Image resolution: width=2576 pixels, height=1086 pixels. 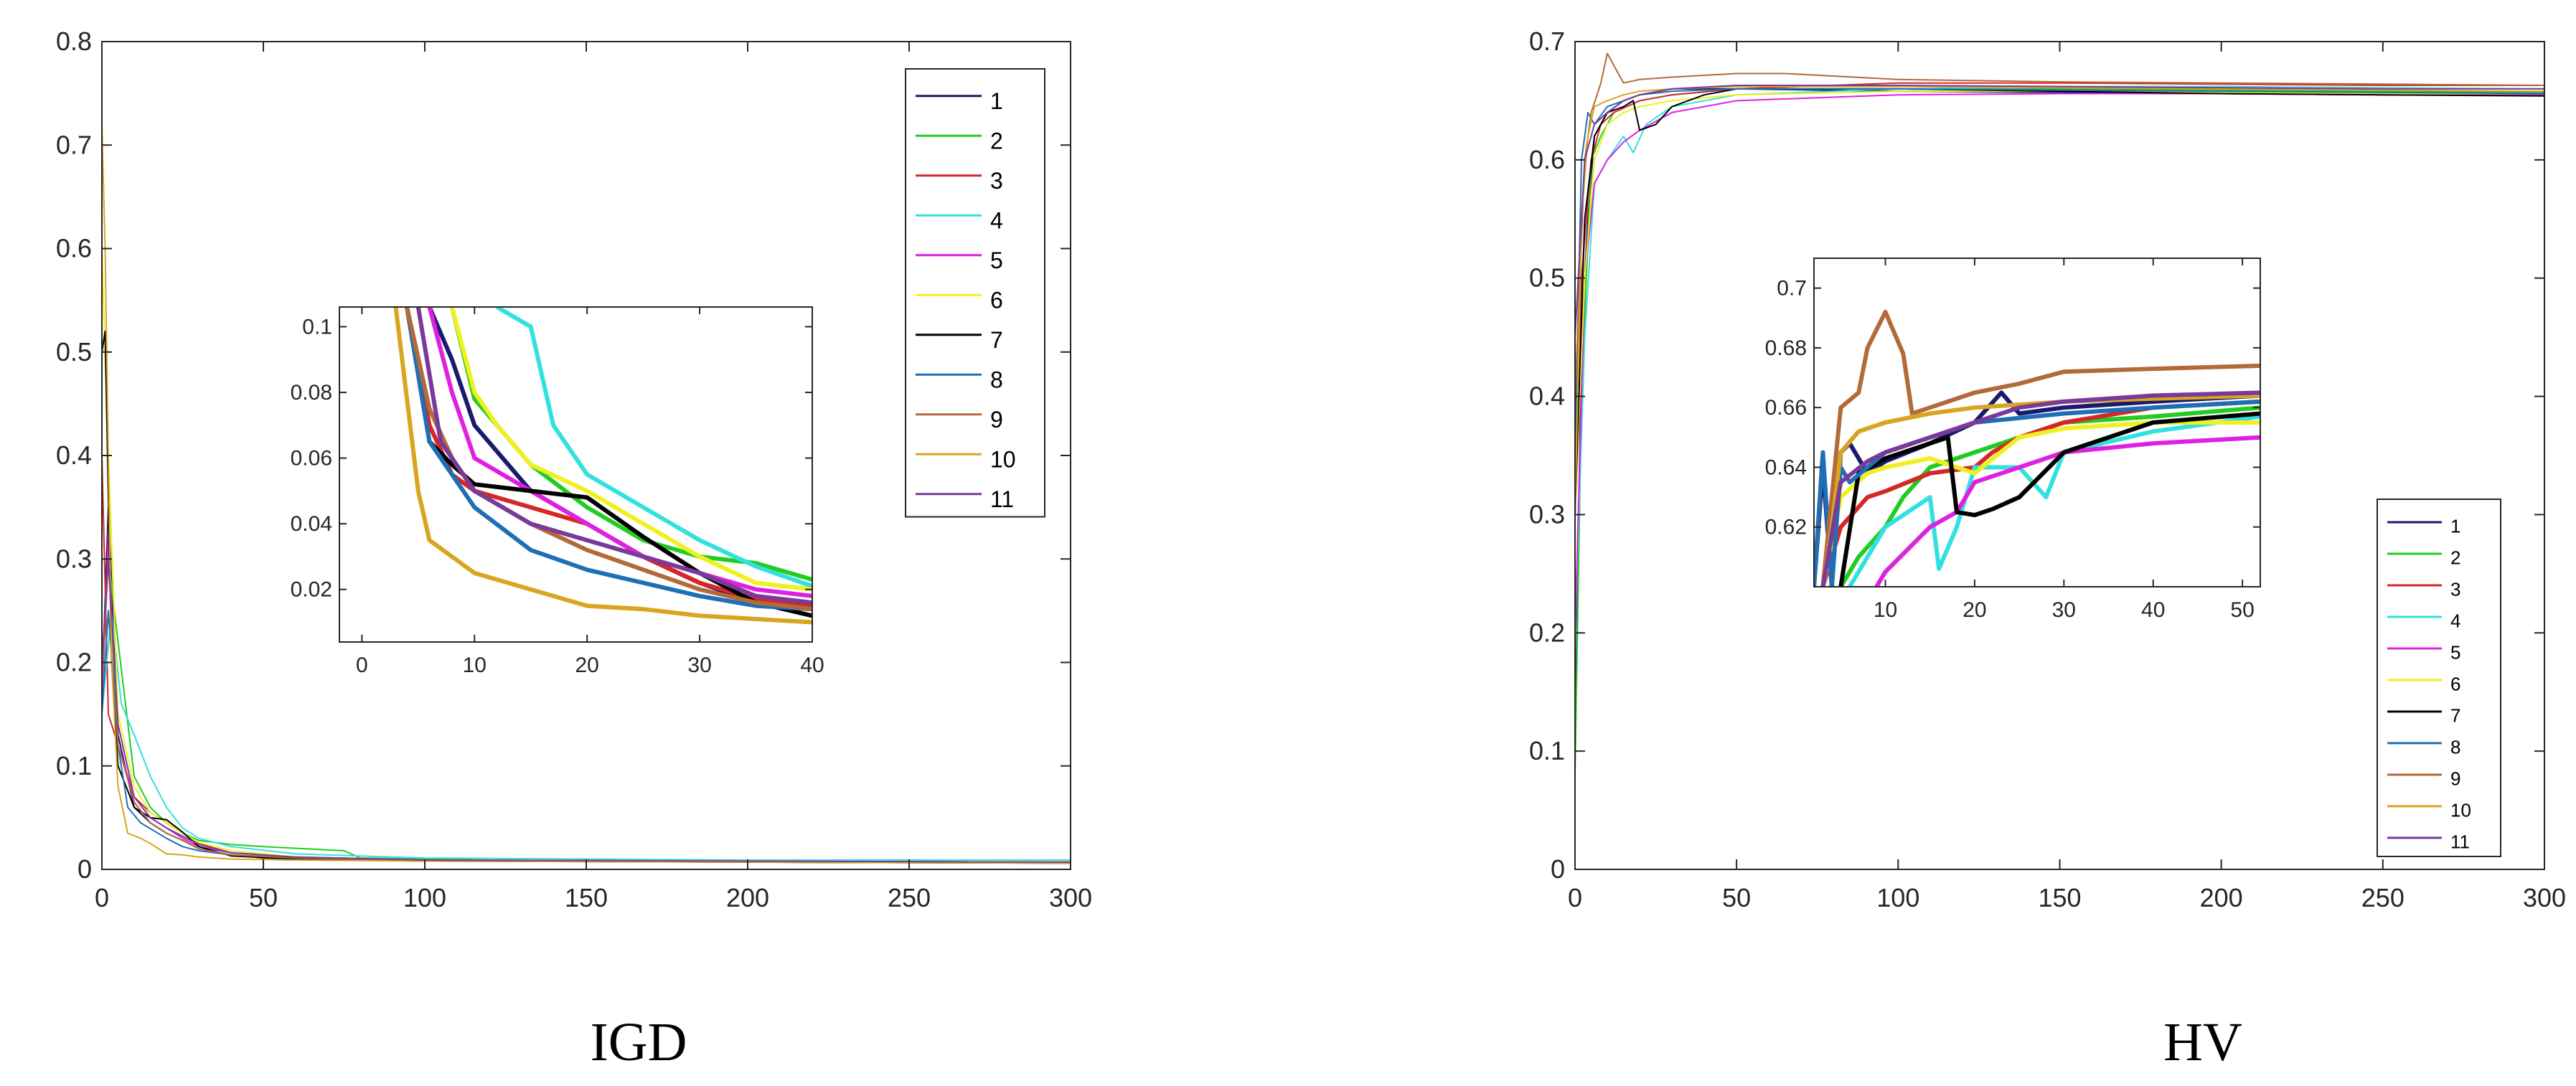 I want to click on hv-legend-label-11: 11, so click(x=2460, y=842).